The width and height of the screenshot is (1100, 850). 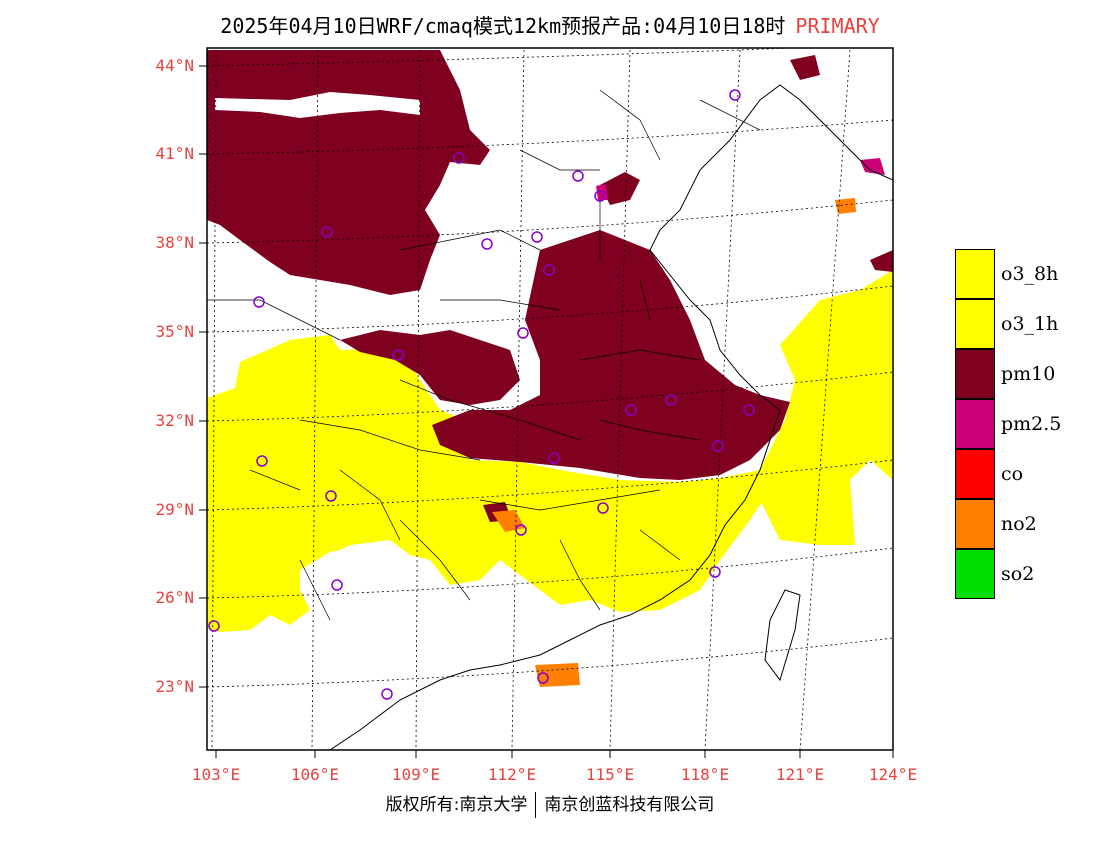 What do you see at coordinates (1018, 574) in the screenshot?
I see `legend-label-so2: so2` at bounding box center [1018, 574].